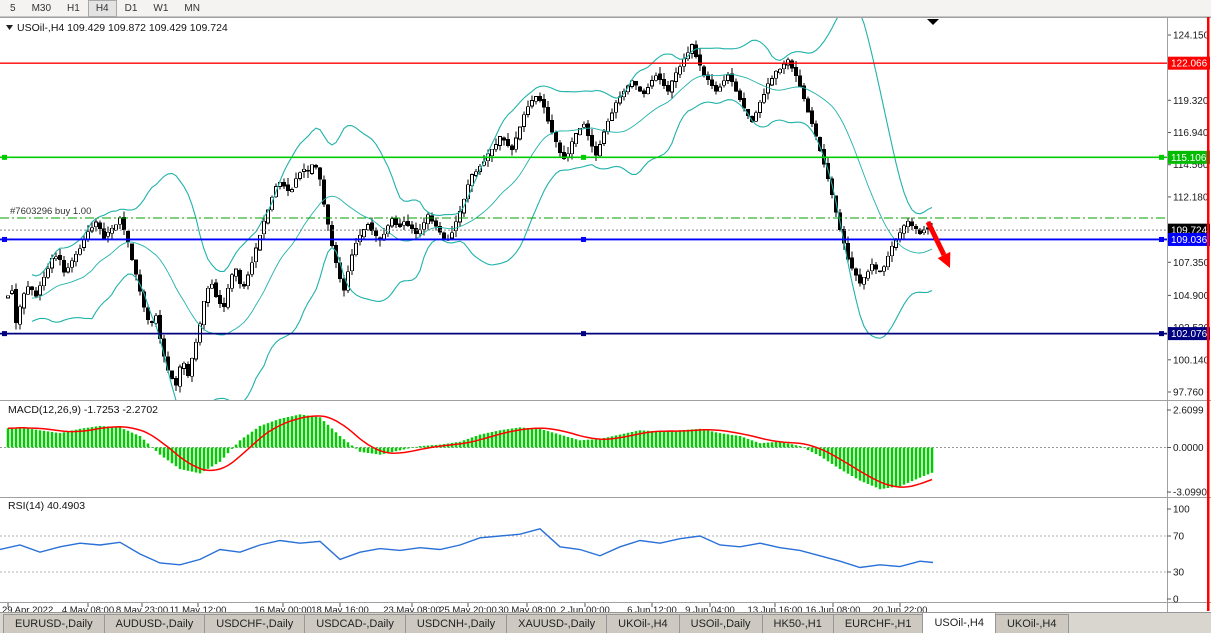 This screenshot has height=633, width=1211. I want to click on svg-text: 6 Jun 12:00, so click(652, 608).